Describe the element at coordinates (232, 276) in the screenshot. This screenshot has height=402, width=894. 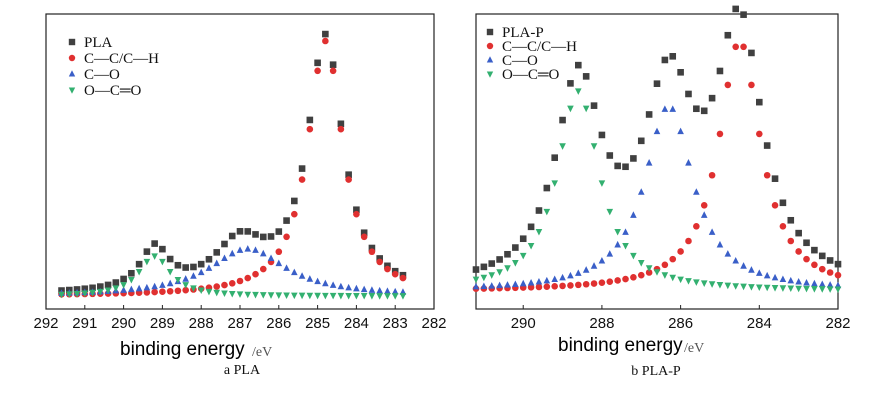
I see `series-o-c-o` at that location.